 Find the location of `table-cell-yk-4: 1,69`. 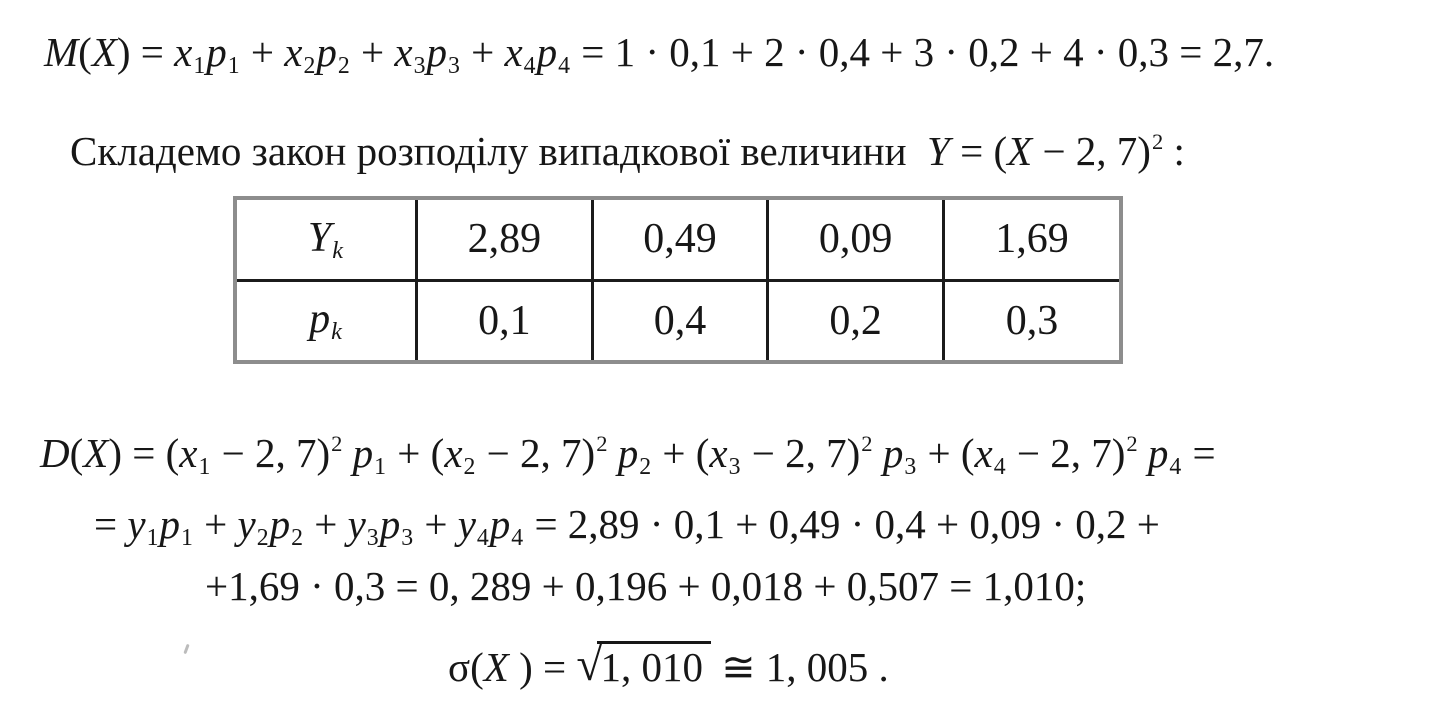

table-cell-yk-4: 1,69 is located at coordinates (1030, 240).